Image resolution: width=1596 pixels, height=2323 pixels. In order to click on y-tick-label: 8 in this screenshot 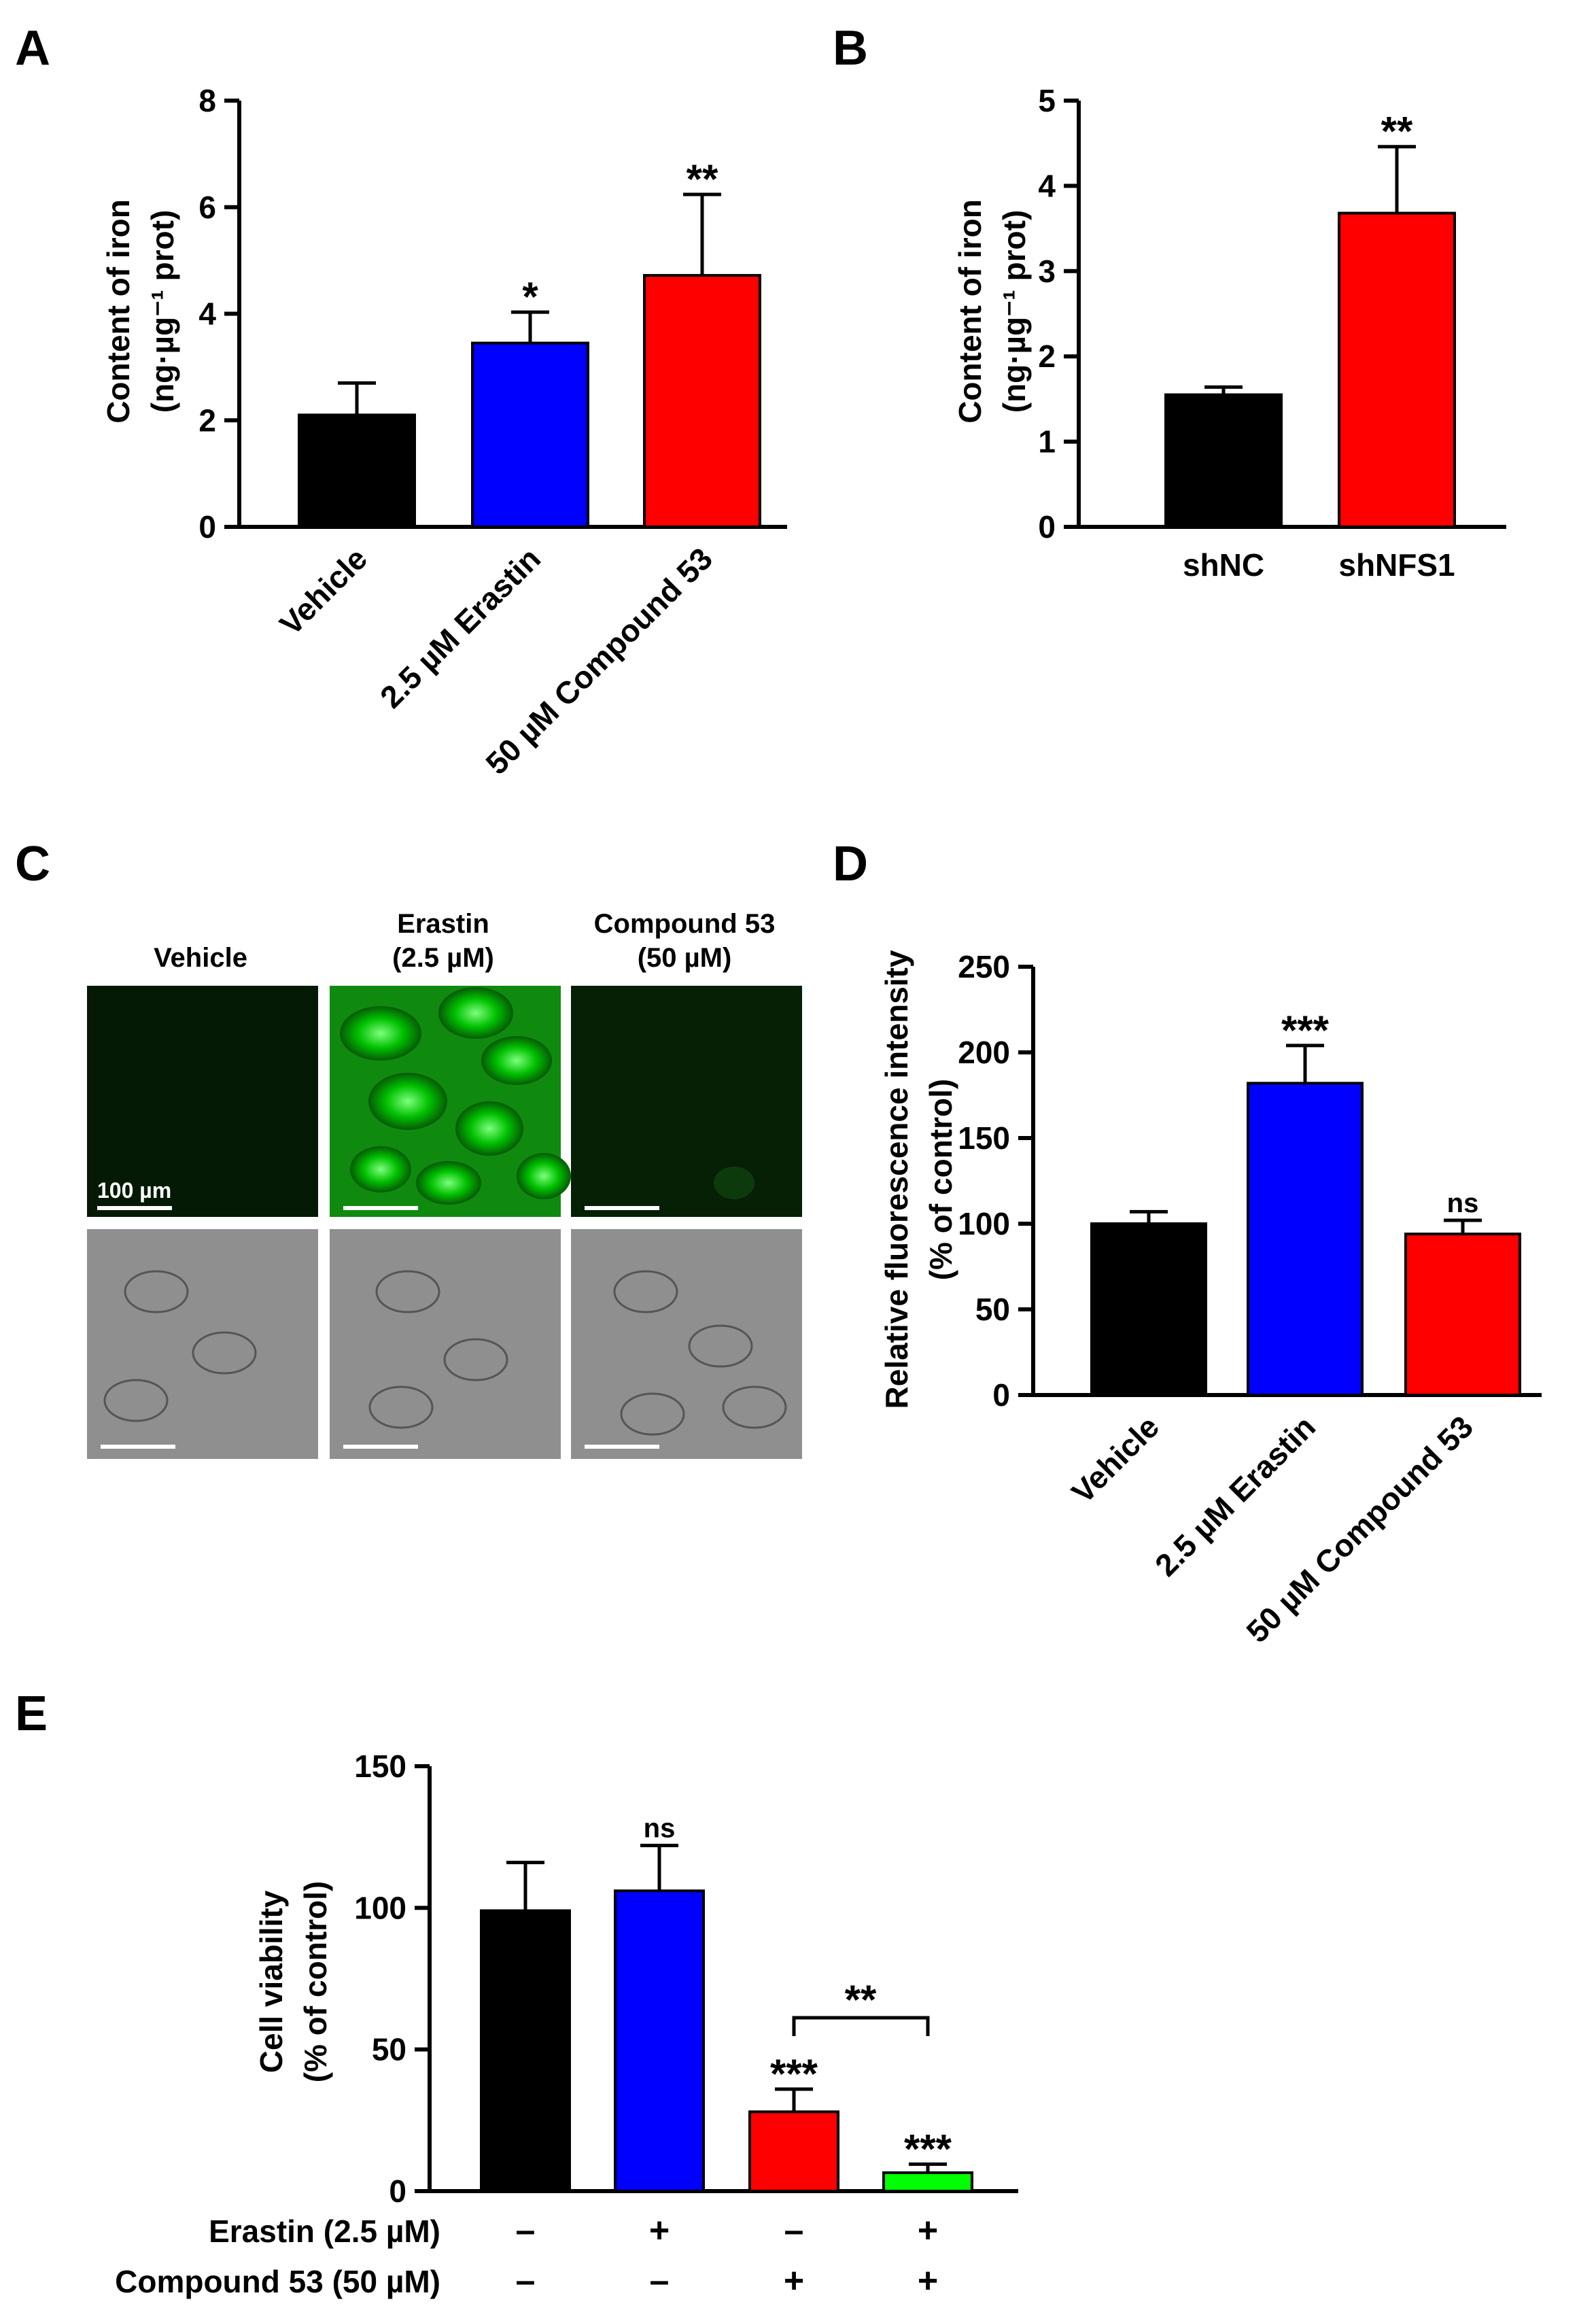, I will do `click(207, 100)`.